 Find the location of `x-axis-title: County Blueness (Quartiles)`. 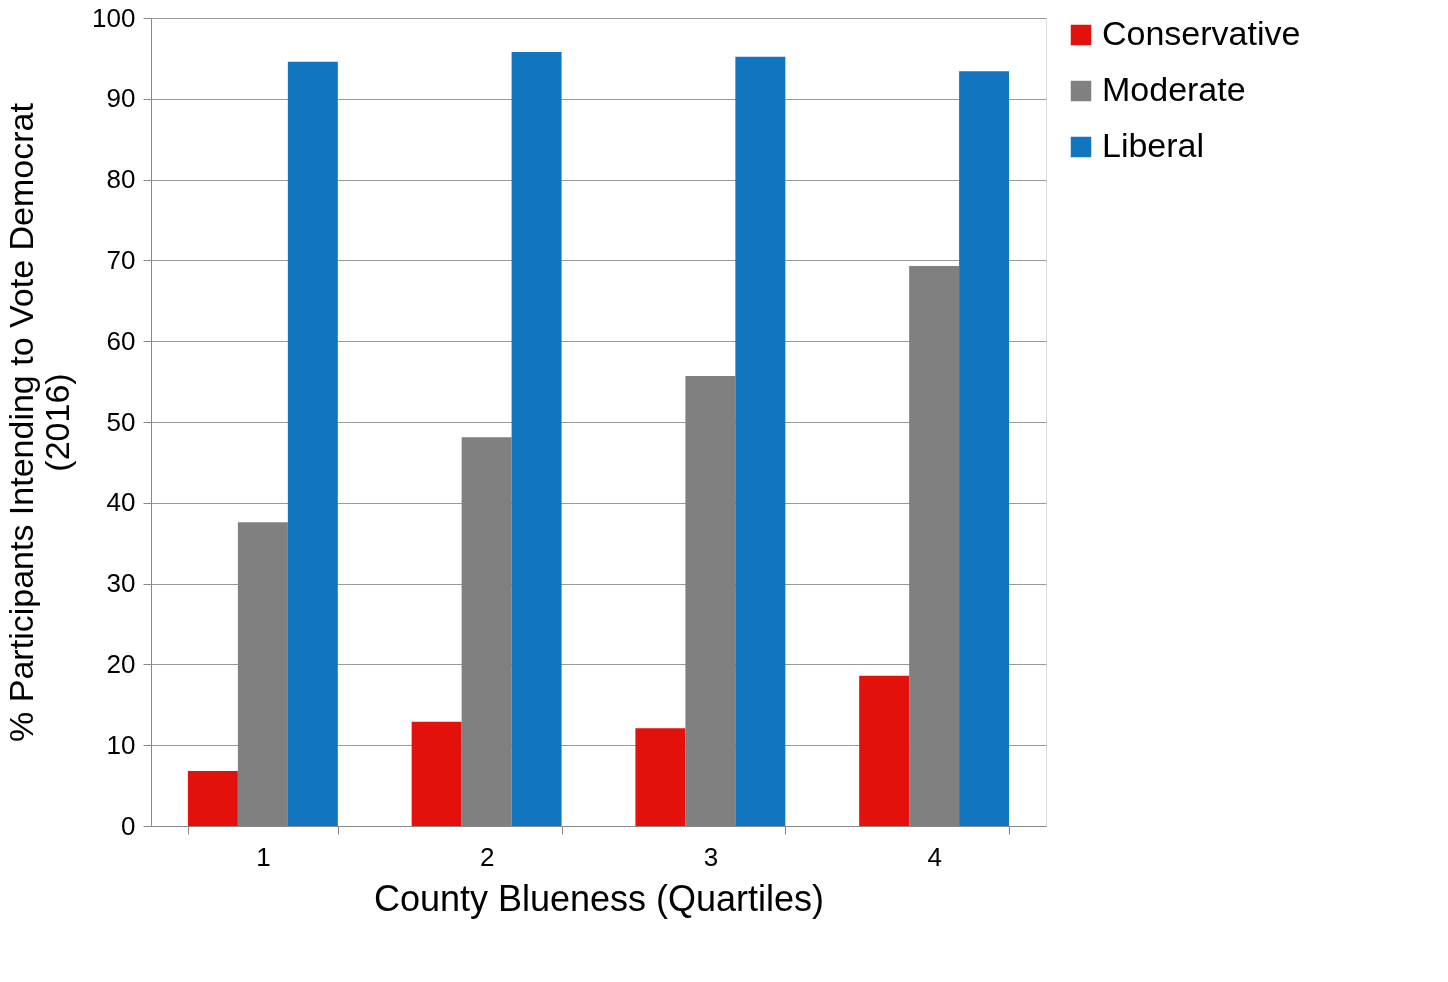

x-axis-title: County Blueness (Quartiles) is located at coordinates (599, 898).